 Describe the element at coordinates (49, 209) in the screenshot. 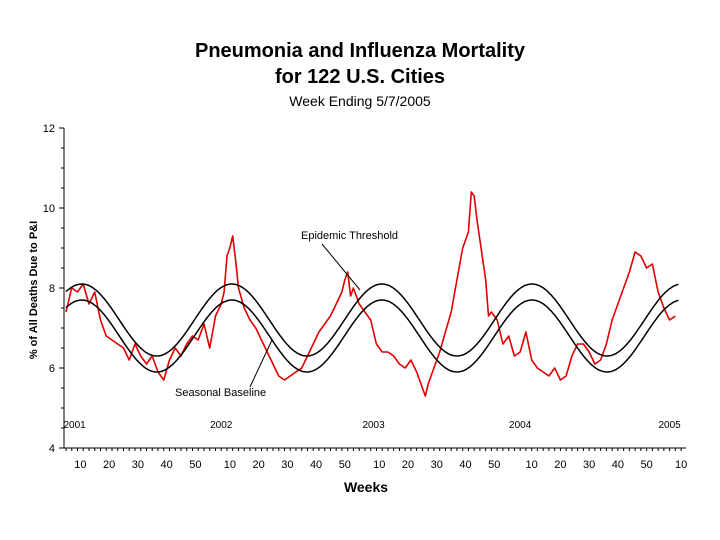

I see `y-tick-label: 10` at that location.